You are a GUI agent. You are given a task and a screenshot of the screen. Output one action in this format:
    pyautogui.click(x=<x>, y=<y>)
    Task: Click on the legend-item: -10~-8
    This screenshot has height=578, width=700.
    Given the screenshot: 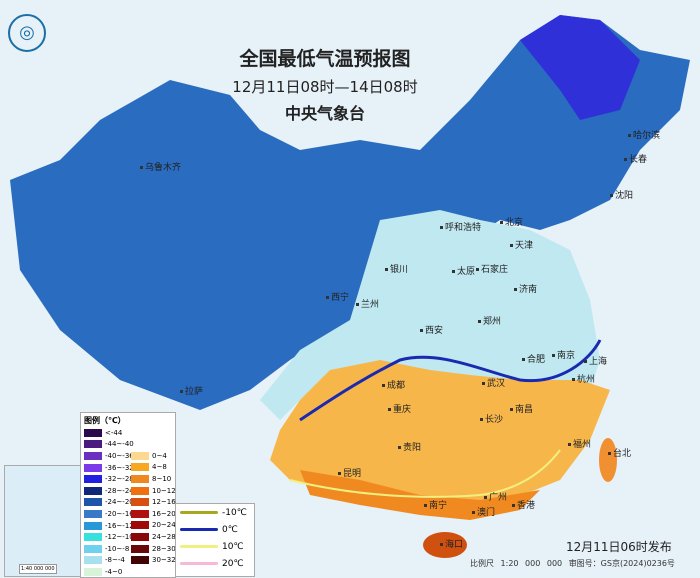 What is the action you would take?
    pyautogui.click(x=109, y=549)
    